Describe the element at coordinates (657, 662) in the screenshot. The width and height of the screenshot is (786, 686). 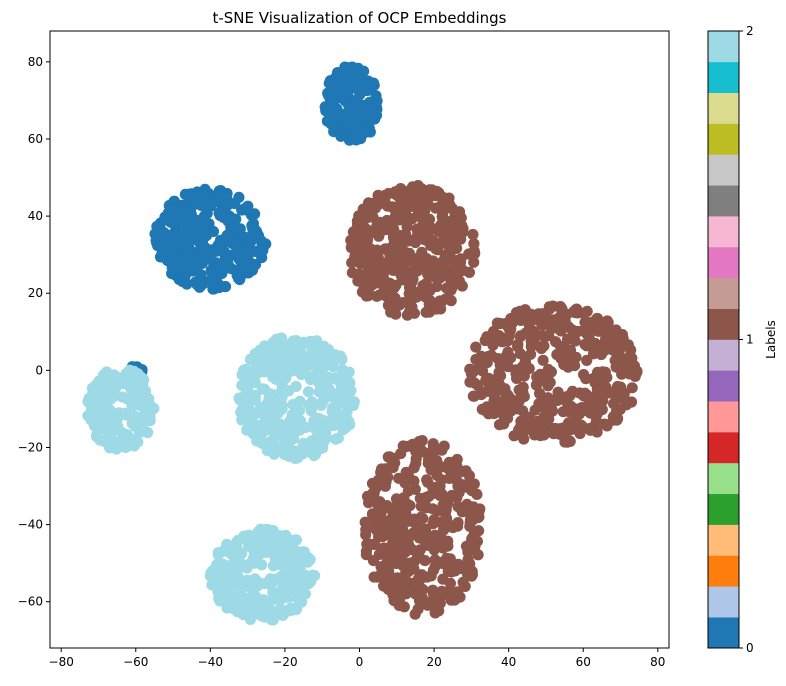
I see `x-tick-label: 80` at that location.